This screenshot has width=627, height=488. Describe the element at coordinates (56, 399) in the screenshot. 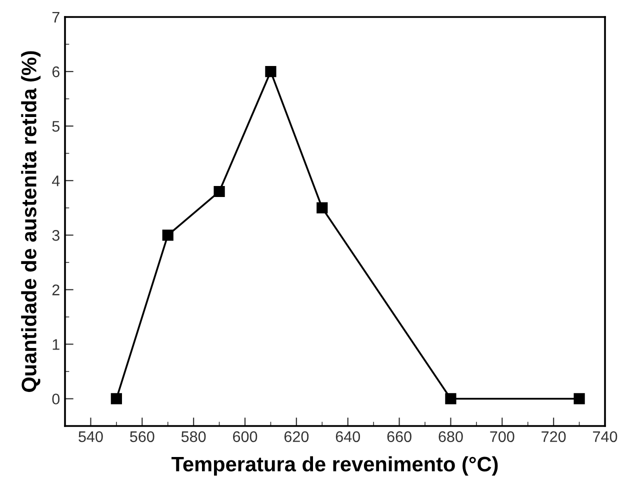

I see `y-tick-label: 0` at that location.